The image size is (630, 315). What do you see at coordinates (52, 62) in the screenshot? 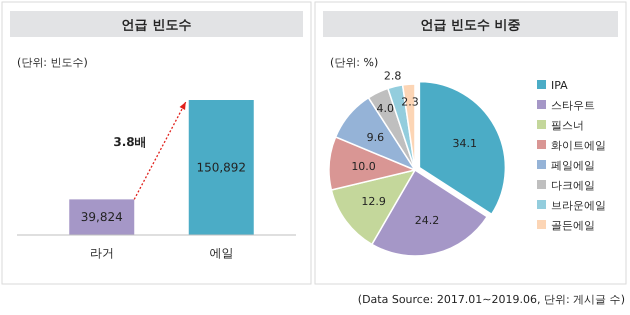
I see `chart-subtitle: (단위: 빈도수)` at bounding box center [52, 62].